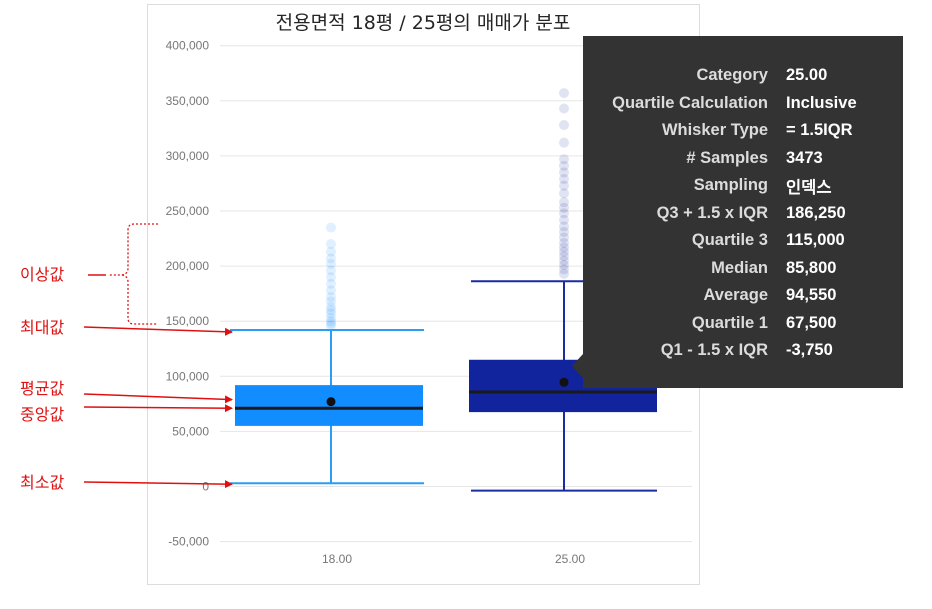  What do you see at coordinates (816, 212) in the screenshot?
I see `tooltip-value: 186,250` at bounding box center [816, 212].